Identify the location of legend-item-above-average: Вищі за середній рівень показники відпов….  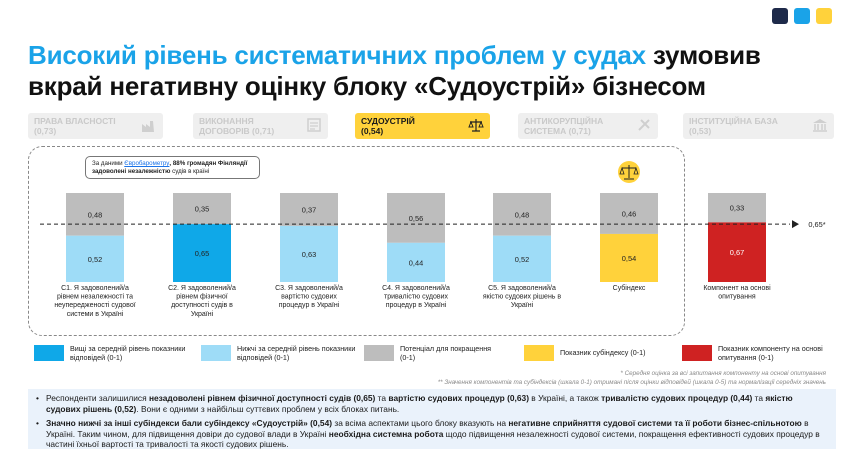
(114, 353).